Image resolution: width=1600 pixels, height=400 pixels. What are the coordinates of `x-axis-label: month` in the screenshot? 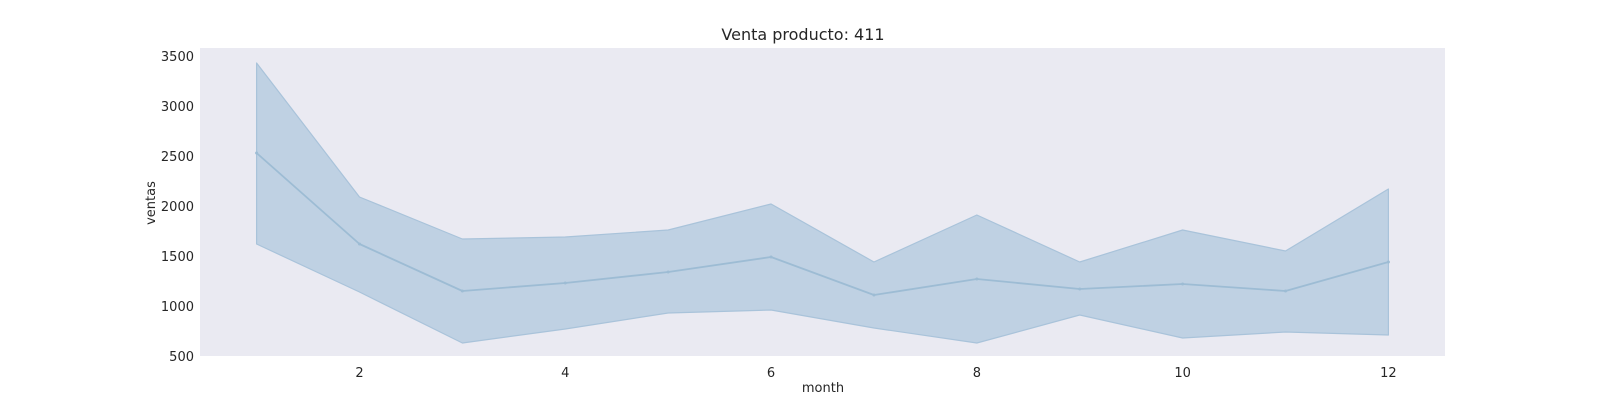 It's located at (823, 388).